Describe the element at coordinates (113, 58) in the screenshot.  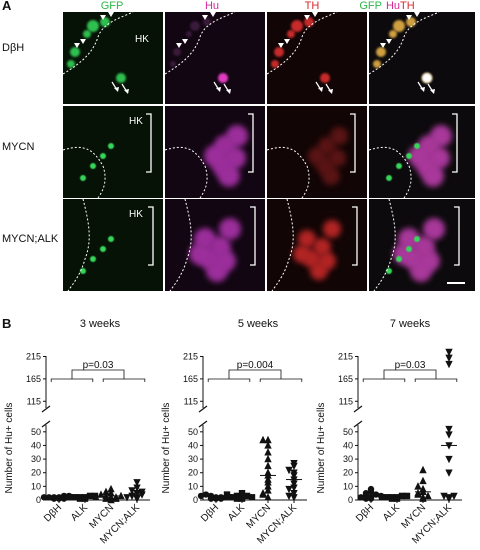
I see `micrograph-dh-gfp: HK` at that location.